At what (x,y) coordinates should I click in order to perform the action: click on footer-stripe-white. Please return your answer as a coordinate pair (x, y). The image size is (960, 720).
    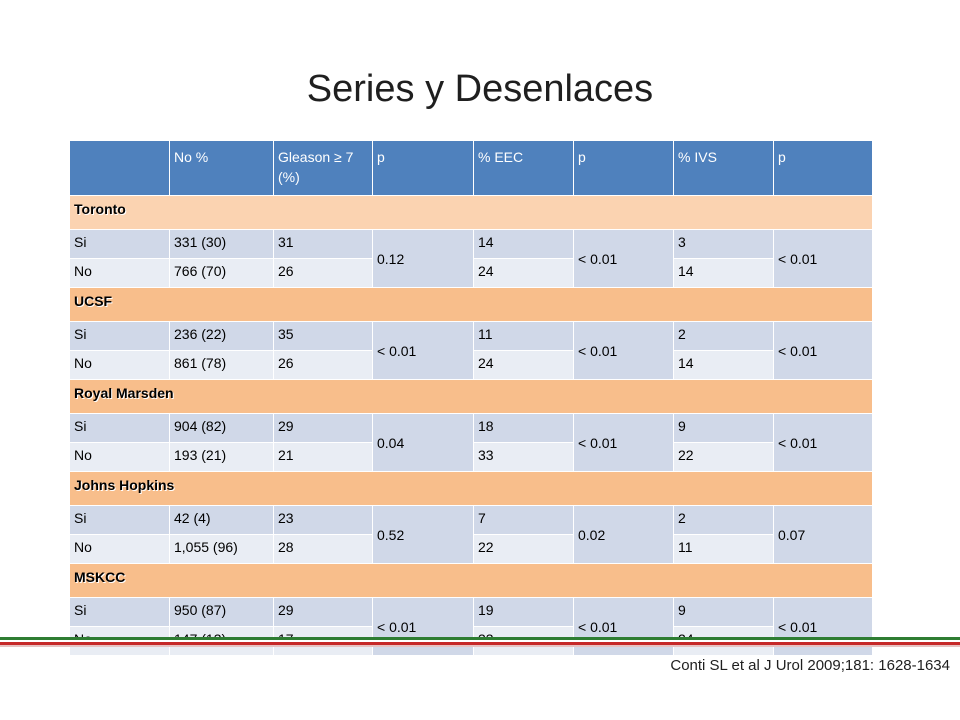
    Looking at the image, I should click on (480, 641).